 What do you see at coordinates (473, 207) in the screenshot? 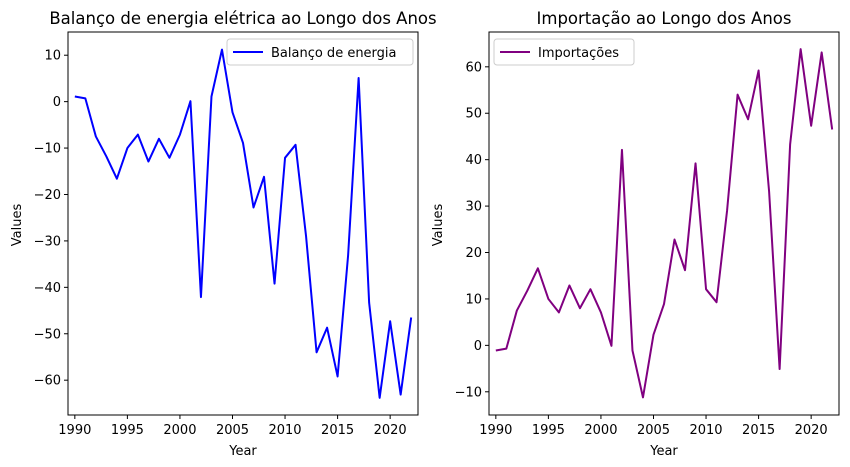
I see `y-tick-label: 30` at bounding box center [473, 207].